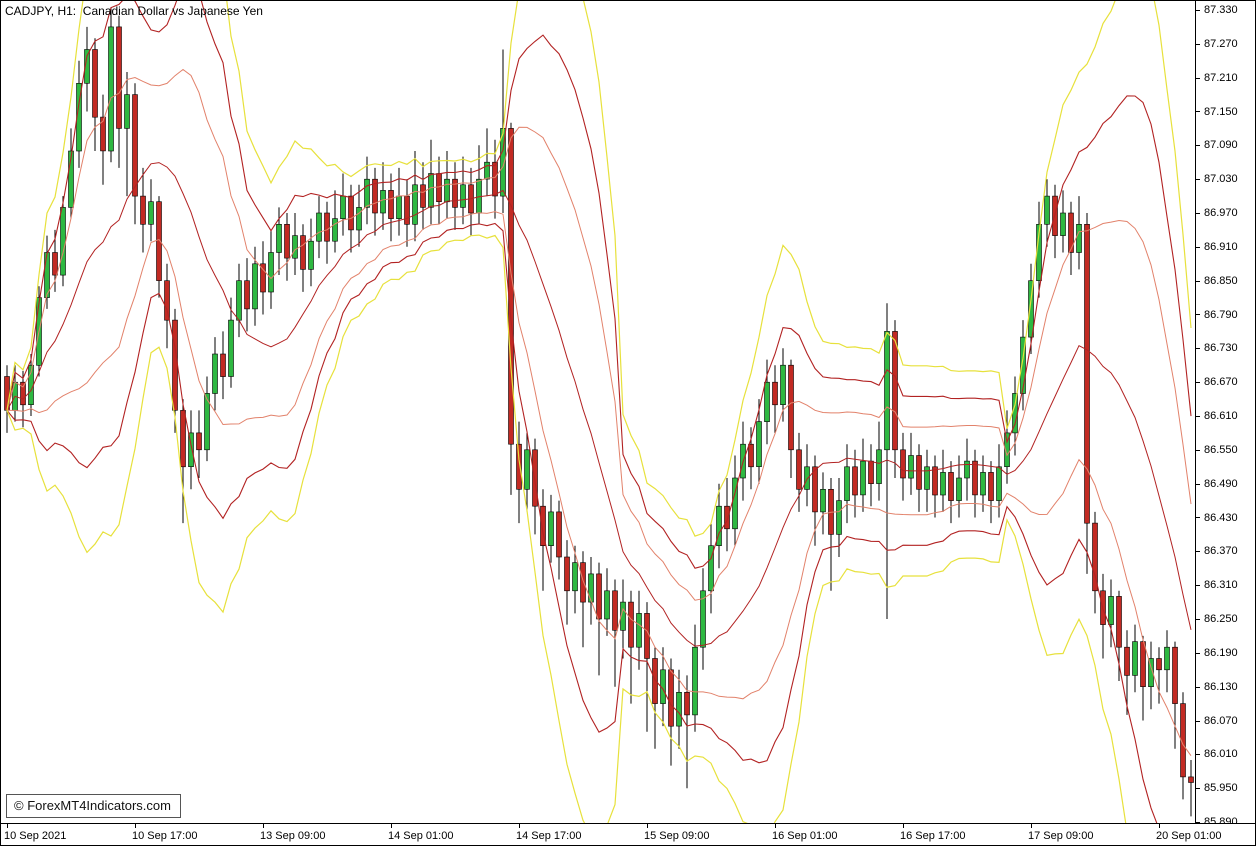 Image resolution: width=1256 pixels, height=846 pixels. I want to click on price-axis-label: 86.010, so click(1221, 754).